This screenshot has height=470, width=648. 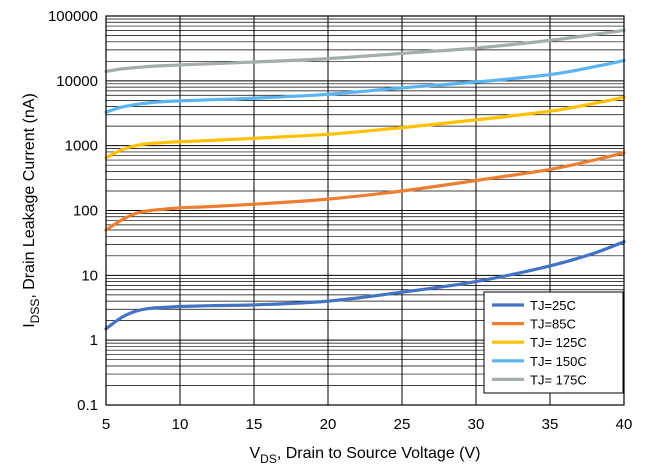 I want to click on x-axis-label-subscript: DS, so click(x=268, y=459).